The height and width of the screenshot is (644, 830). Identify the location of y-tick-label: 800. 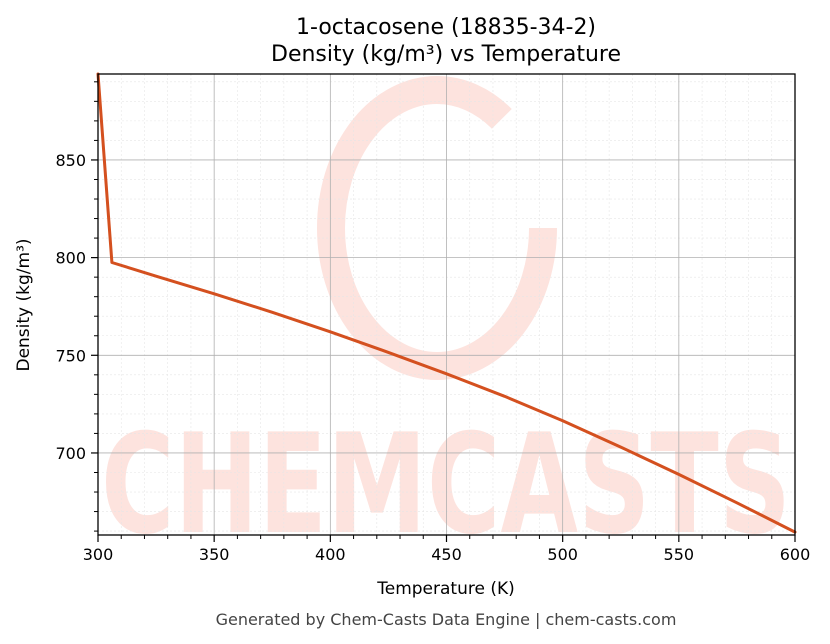
(70, 258).